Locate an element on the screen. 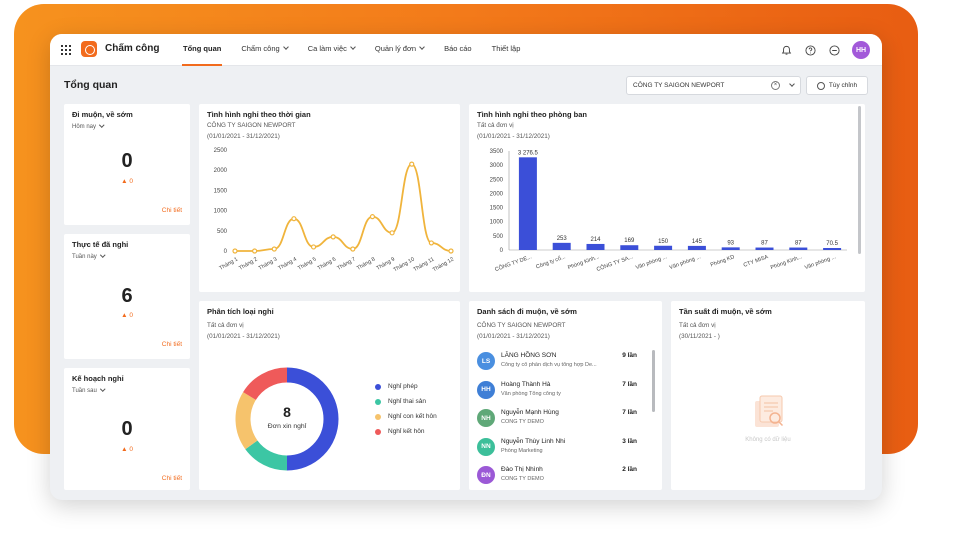  data-label: 70.5 is located at coordinates (832, 244).